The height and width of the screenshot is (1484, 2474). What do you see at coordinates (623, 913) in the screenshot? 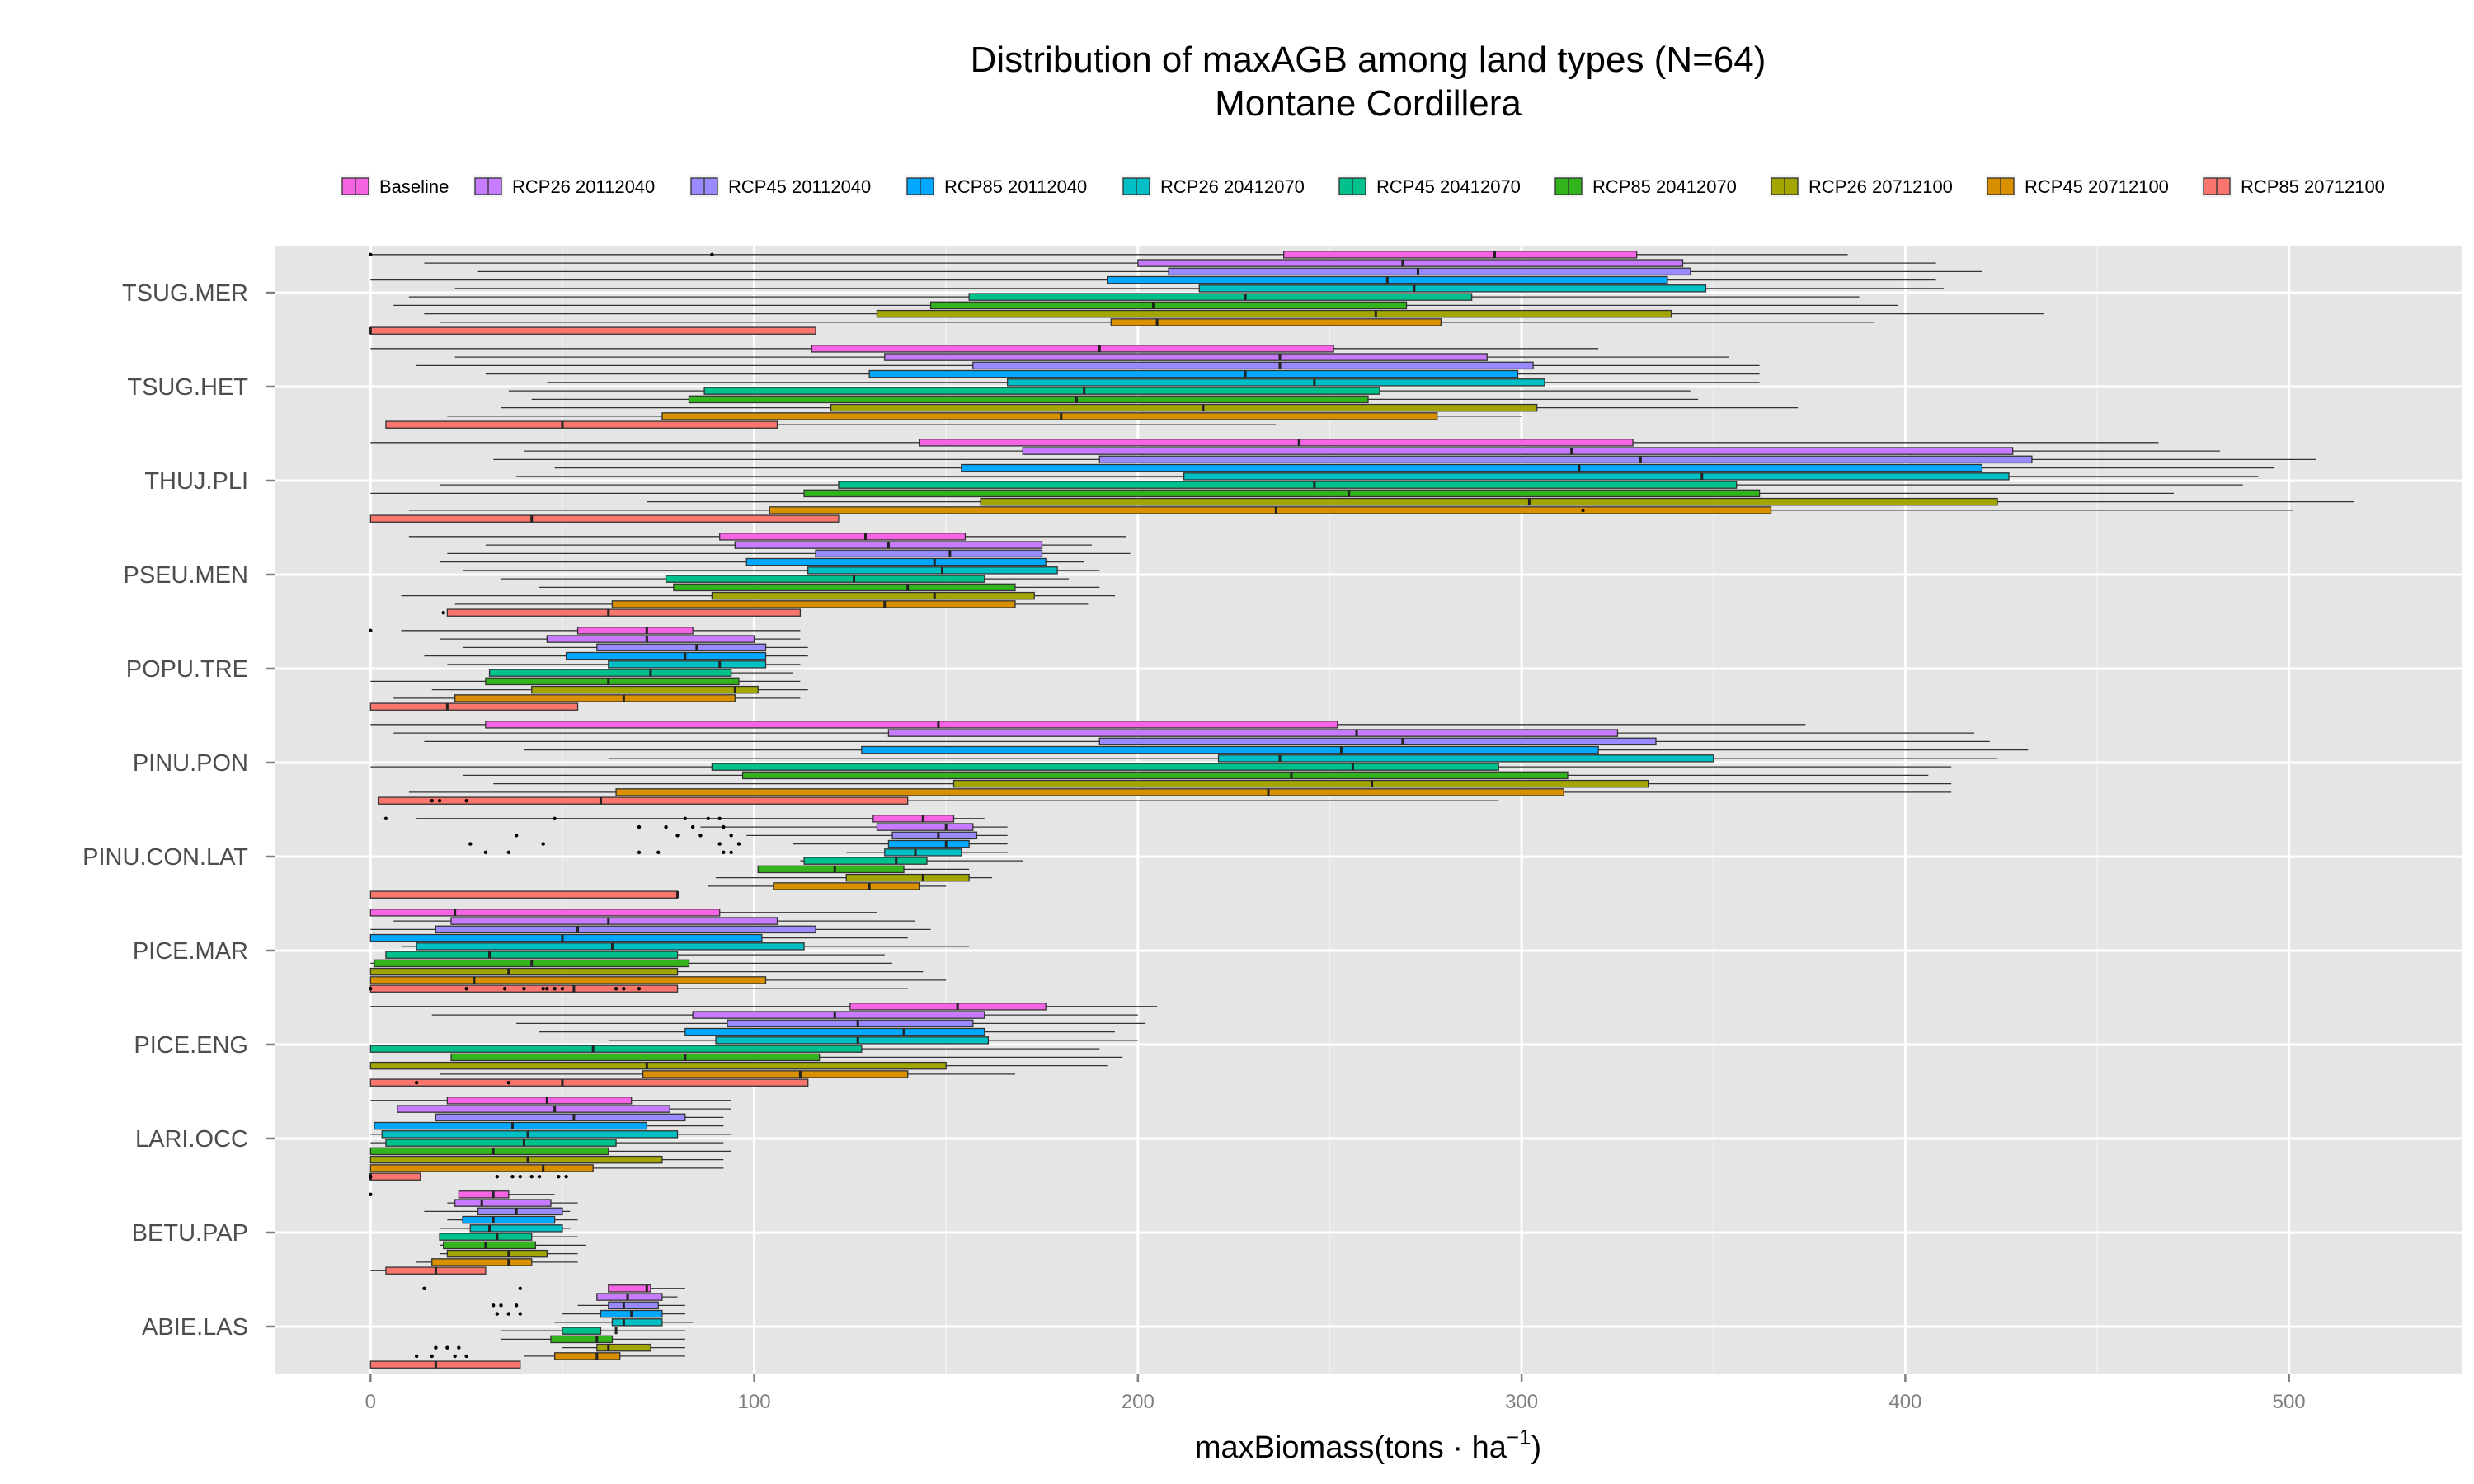
I see `box-PICE.MAR-0` at bounding box center [623, 913].